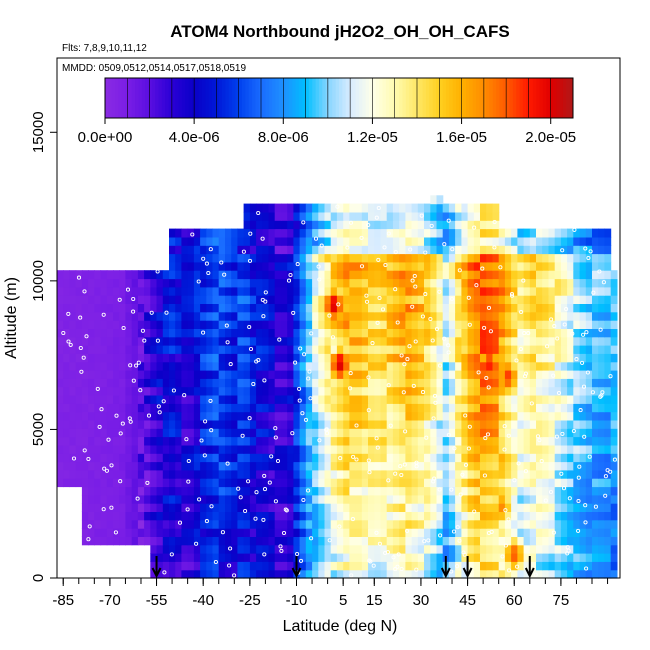  What do you see at coordinates (110, 600) in the screenshot?
I see `x-tick-label: -70` at bounding box center [110, 600].